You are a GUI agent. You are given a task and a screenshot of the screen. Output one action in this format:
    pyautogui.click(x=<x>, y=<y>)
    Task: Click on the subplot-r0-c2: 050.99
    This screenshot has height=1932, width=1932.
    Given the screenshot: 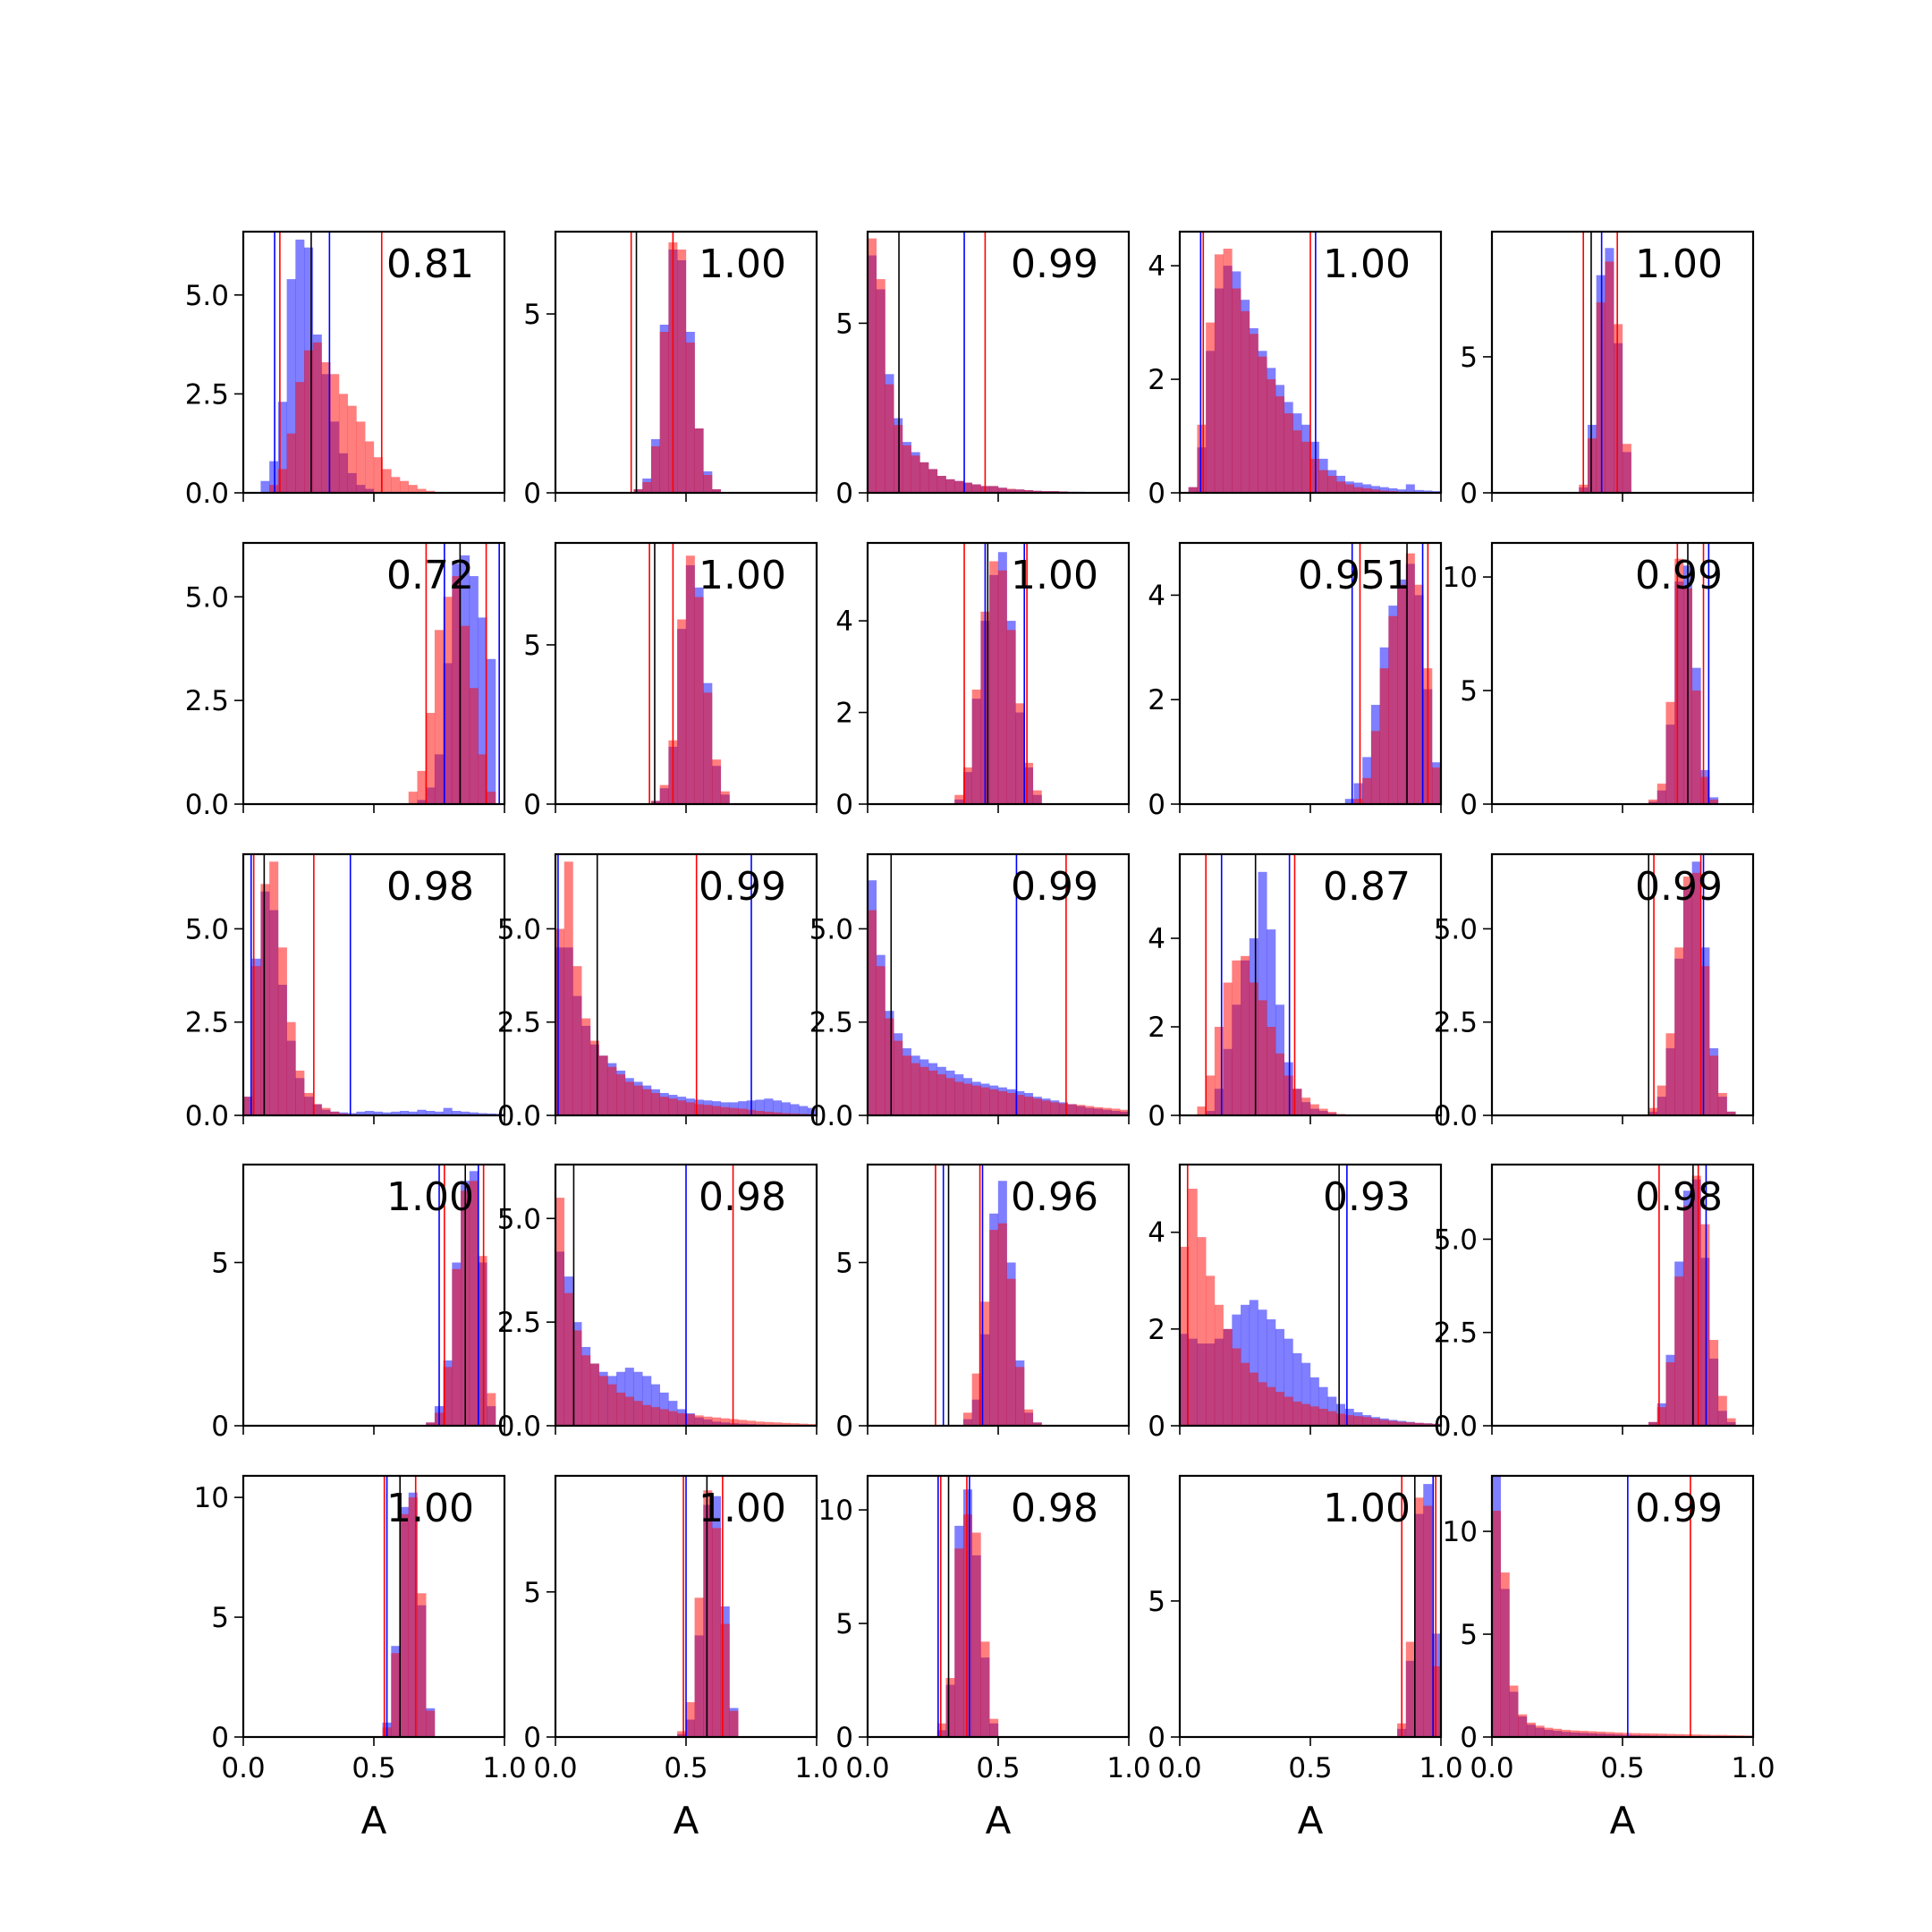 What is the action you would take?
    pyautogui.click(x=983, y=370)
    